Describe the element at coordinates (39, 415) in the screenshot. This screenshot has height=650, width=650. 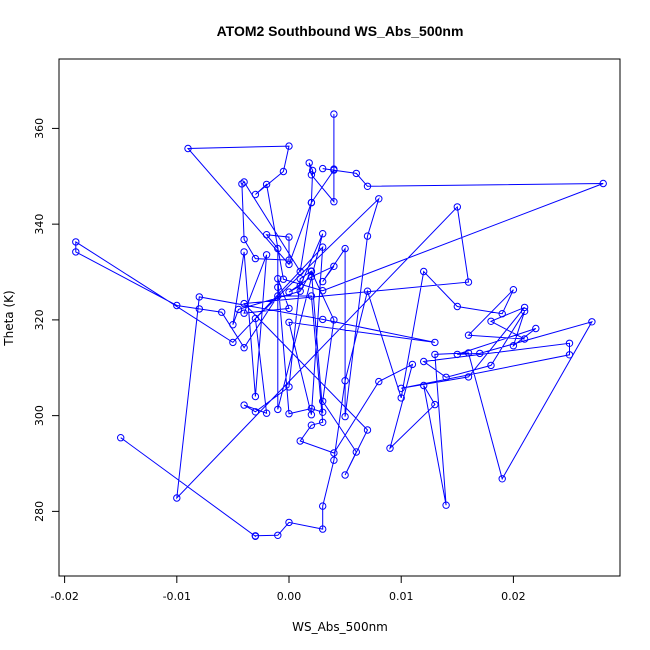
I see `y-tick-label: 300` at that location.